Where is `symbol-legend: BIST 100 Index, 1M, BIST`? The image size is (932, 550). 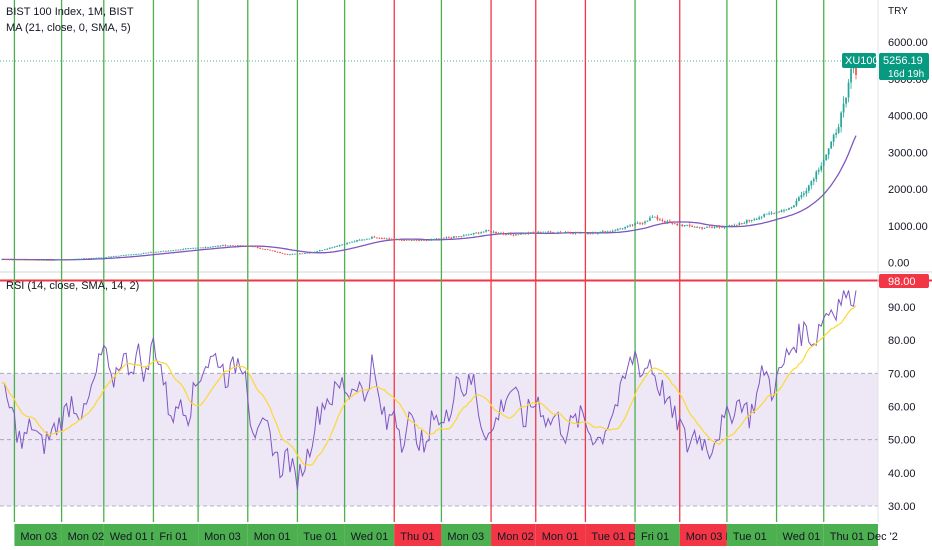
symbol-legend: BIST 100 Index, 1M, BIST is located at coordinates (70, 12).